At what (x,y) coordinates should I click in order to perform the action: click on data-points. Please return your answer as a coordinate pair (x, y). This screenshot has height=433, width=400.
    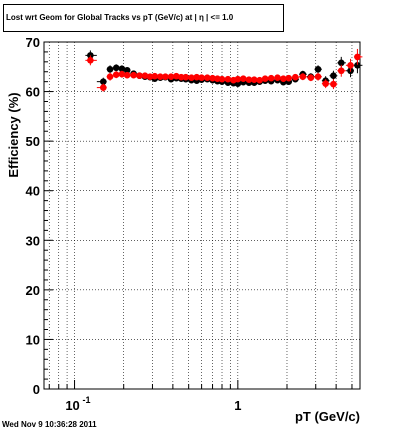
    Looking at the image, I should click on (224, 70).